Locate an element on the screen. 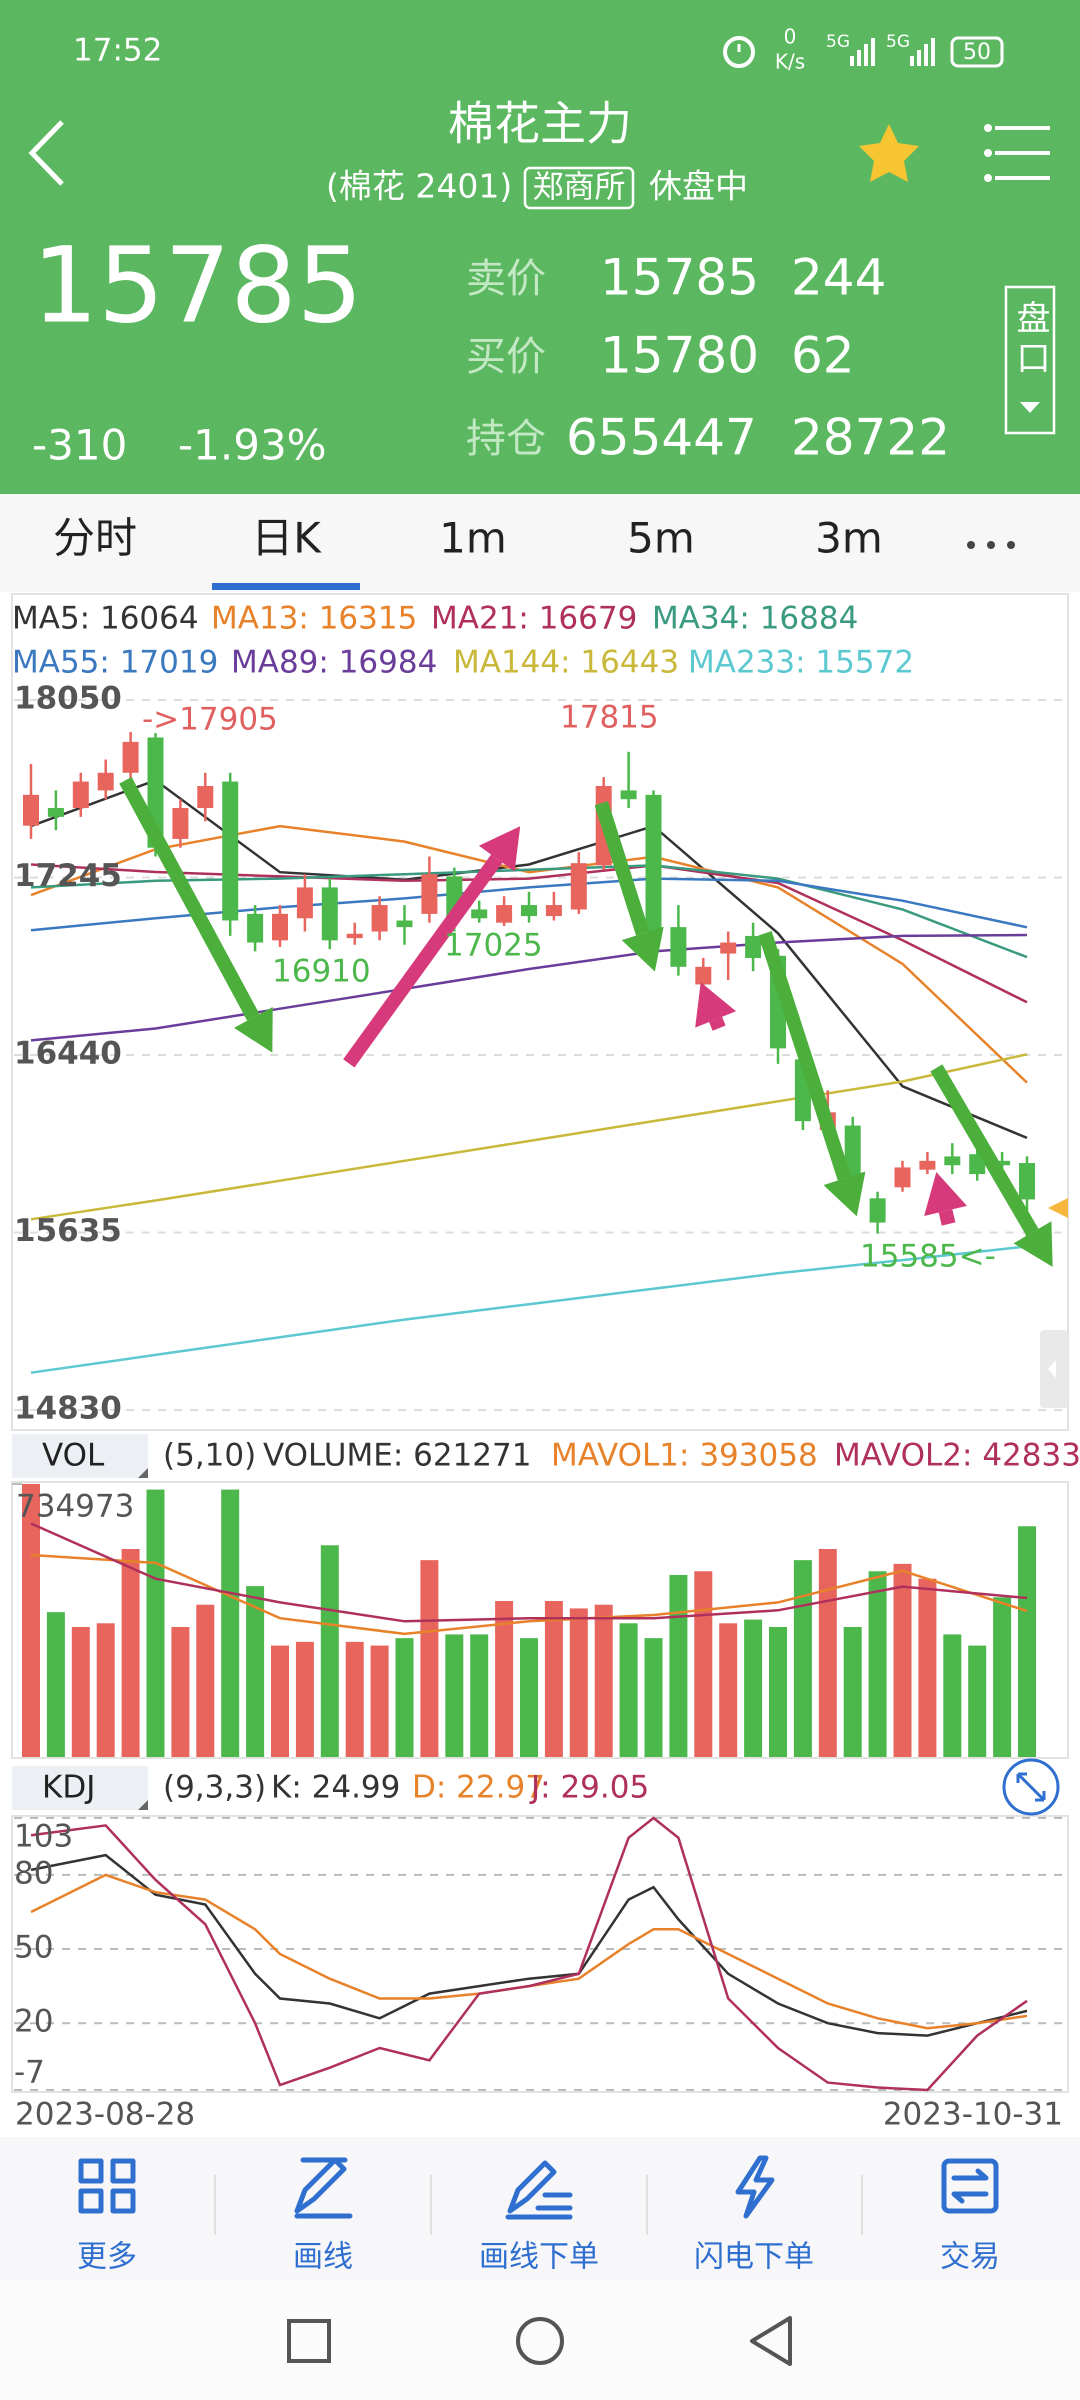  kdj-panel is located at coordinates (540, 1954).